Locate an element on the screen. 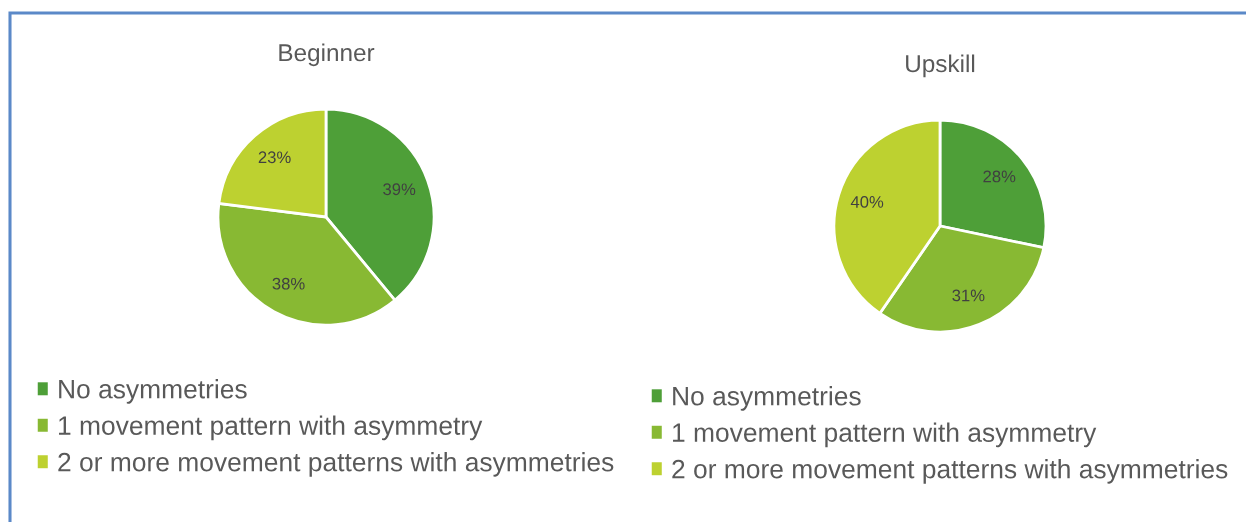 The width and height of the screenshot is (1246, 522). data-label: 28% is located at coordinates (999, 176).